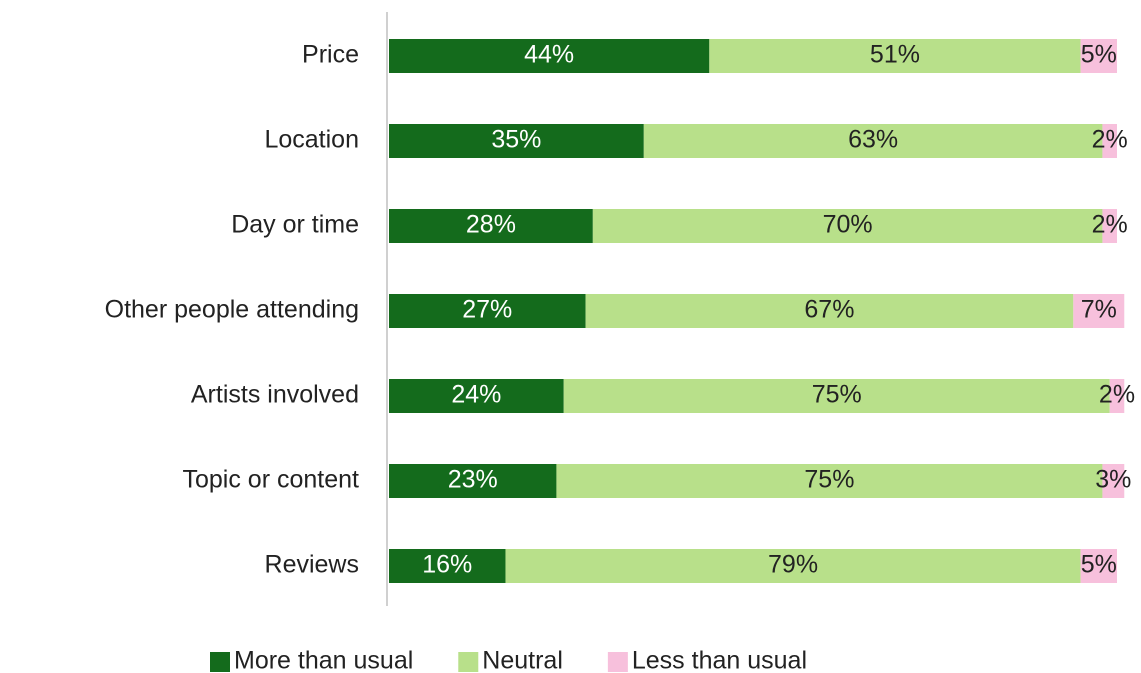 This screenshot has height=673, width=1141. I want to click on data-label: 63%, so click(873, 140).